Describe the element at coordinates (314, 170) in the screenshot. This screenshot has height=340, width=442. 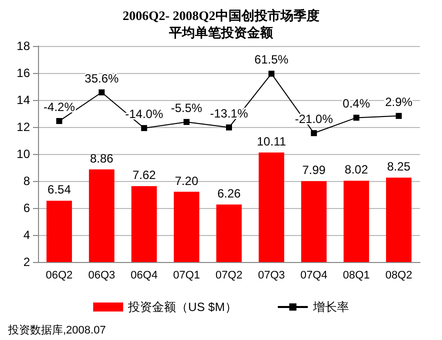
I see `data-label: 7.99` at that location.